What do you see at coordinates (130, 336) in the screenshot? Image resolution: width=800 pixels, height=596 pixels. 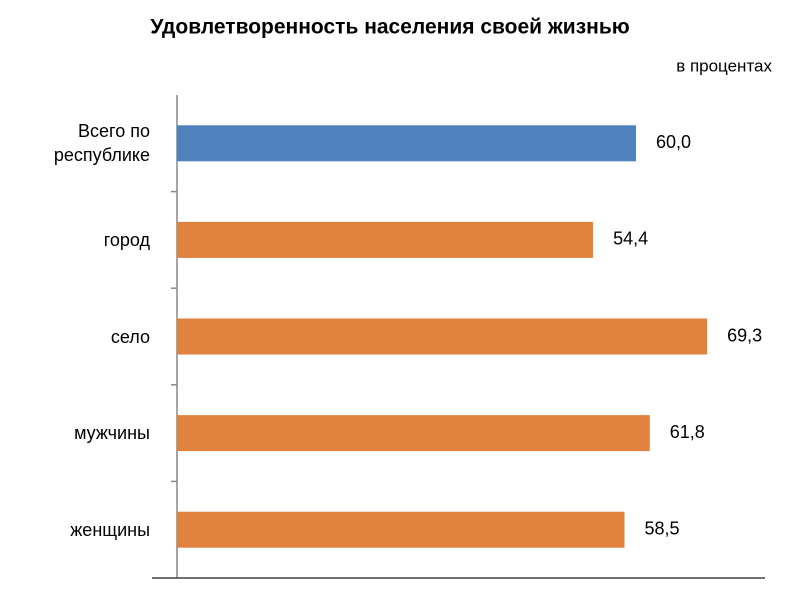 I see `category-label: село` at bounding box center [130, 336].